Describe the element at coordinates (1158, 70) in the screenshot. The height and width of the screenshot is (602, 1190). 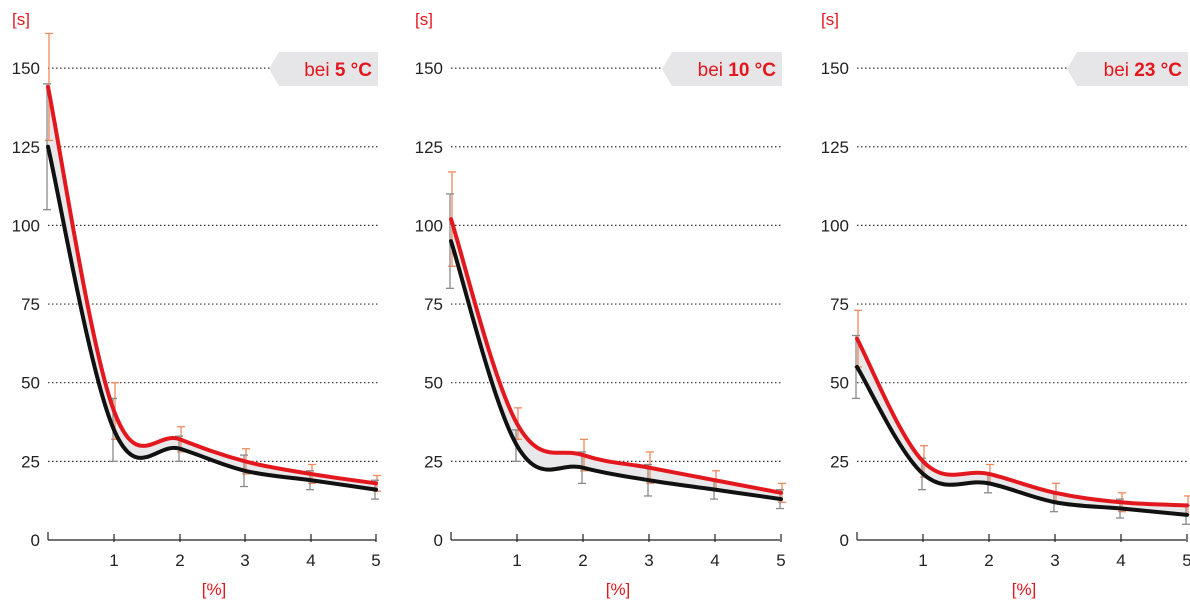
I see `temperature-value: 23 °C` at that location.